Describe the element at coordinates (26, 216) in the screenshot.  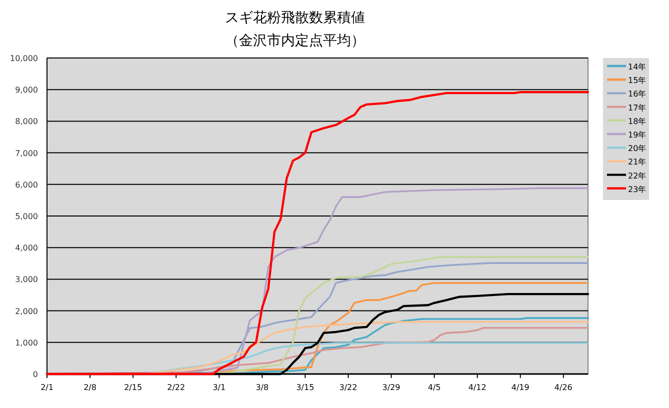
I see `y-tick-label: 5,000` at that location.